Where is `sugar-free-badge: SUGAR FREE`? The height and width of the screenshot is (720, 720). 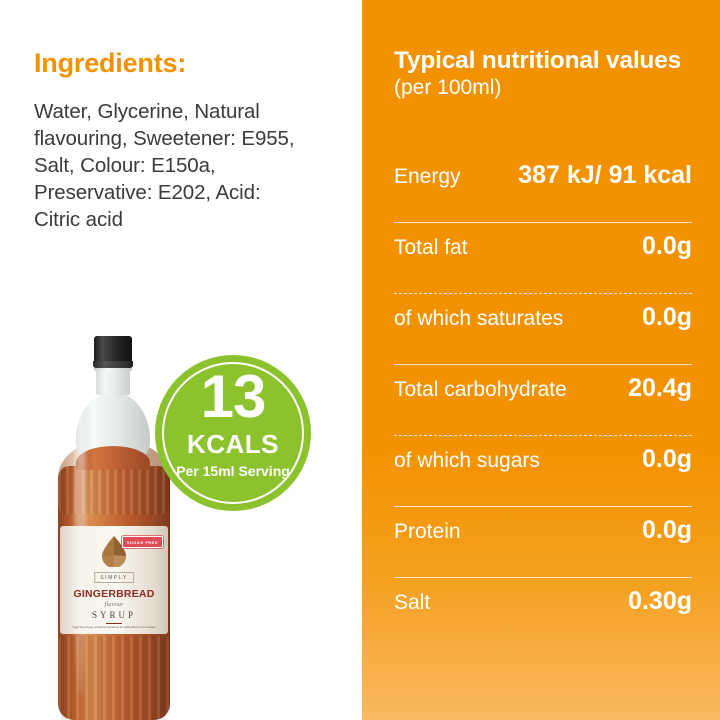
sugar-free-badge: SUGAR FREE is located at coordinates (142, 542).